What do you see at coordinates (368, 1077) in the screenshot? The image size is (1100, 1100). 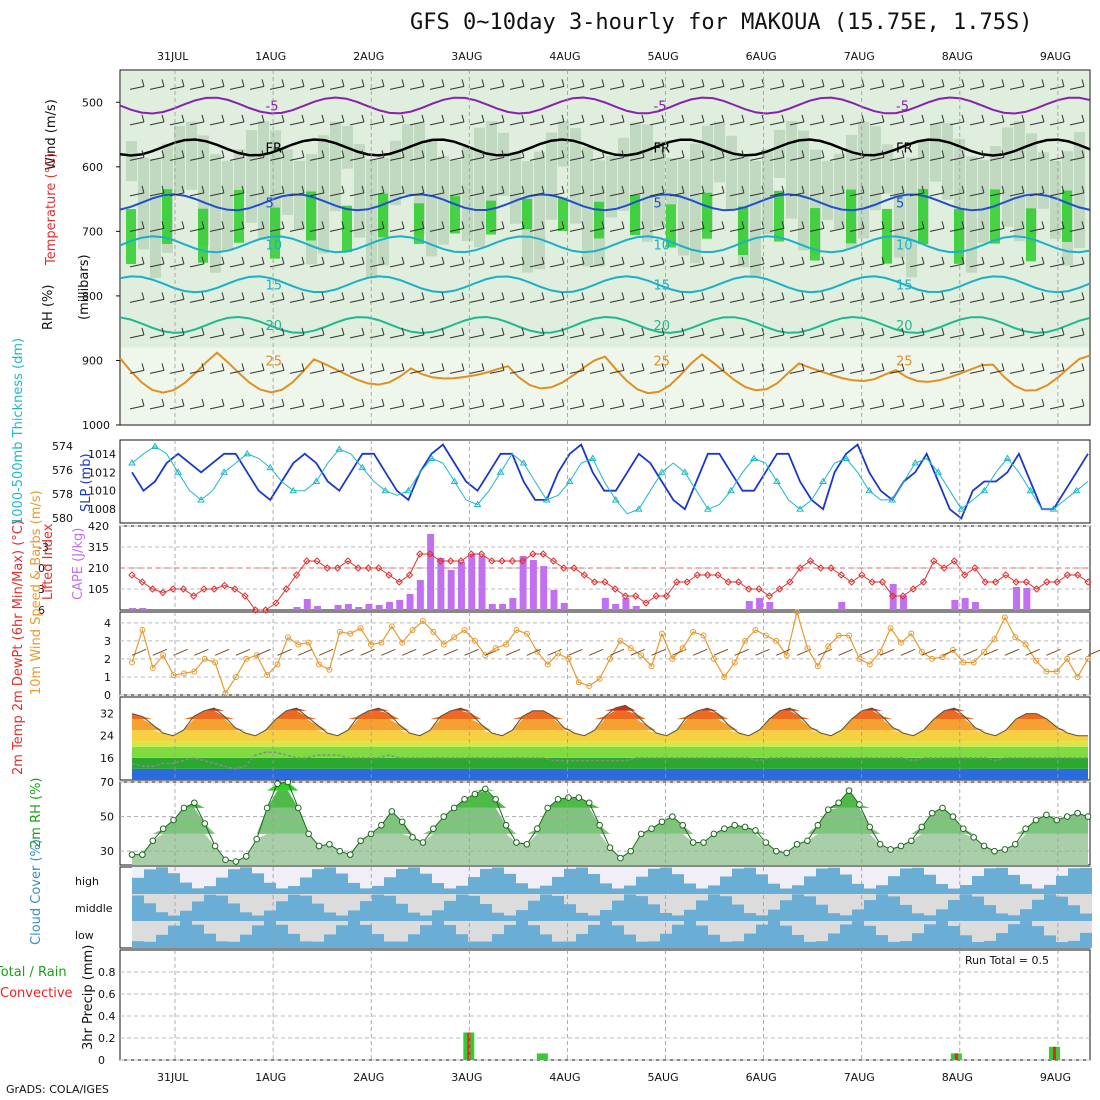 I see `date-label-bottom: 2AUG` at bounding box center [368, 1077].